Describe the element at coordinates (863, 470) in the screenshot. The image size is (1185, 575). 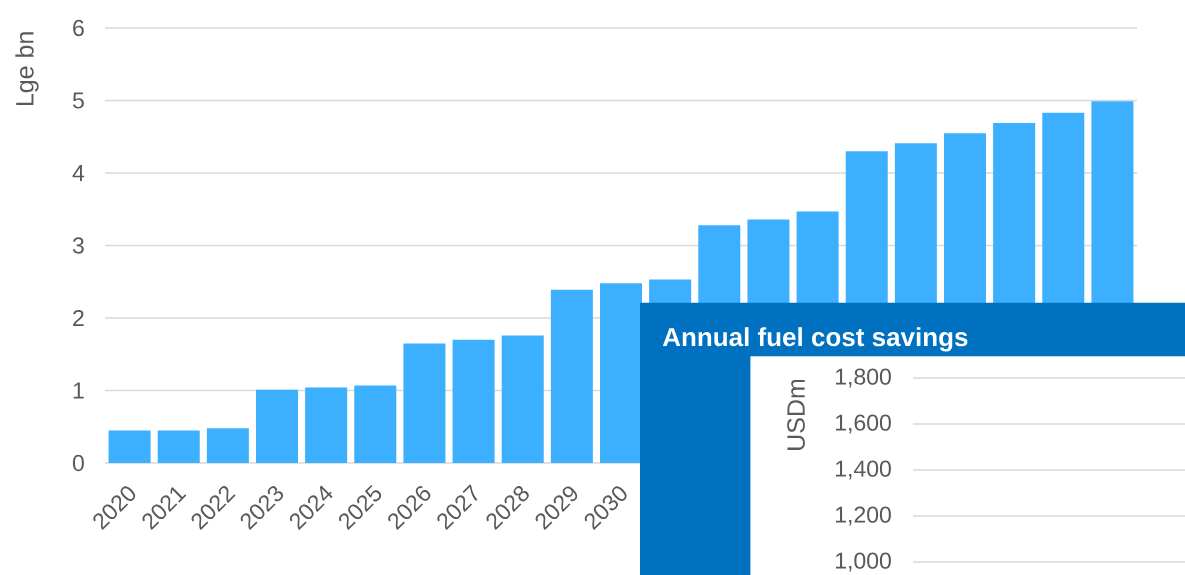
I see `y-tick-label: 1,400` at that location.